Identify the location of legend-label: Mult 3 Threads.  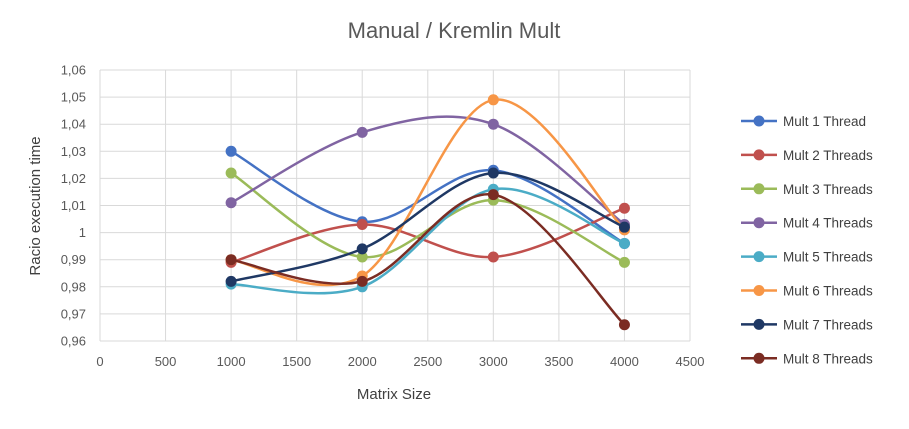
(828, 189).